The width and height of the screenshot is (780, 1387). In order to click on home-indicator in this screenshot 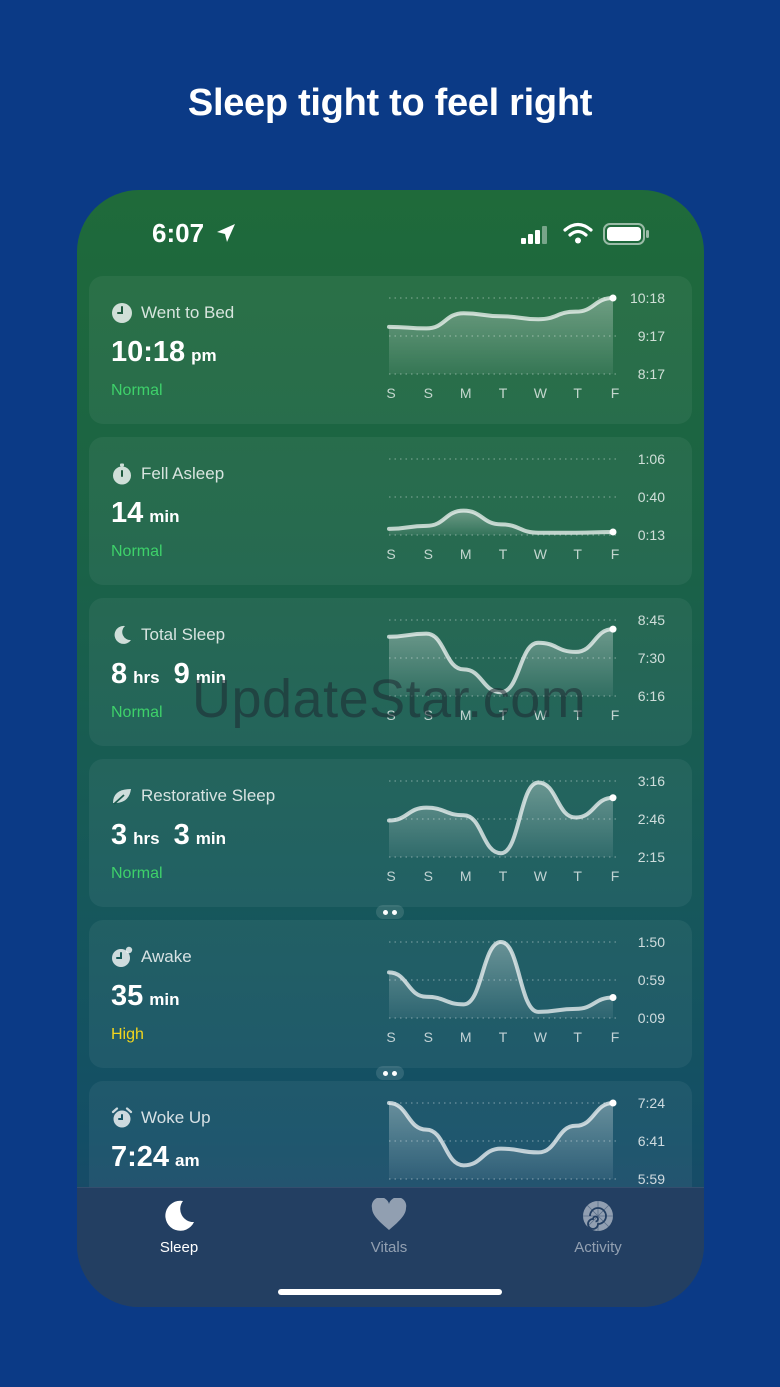, I will do `click(390, 1292)`.